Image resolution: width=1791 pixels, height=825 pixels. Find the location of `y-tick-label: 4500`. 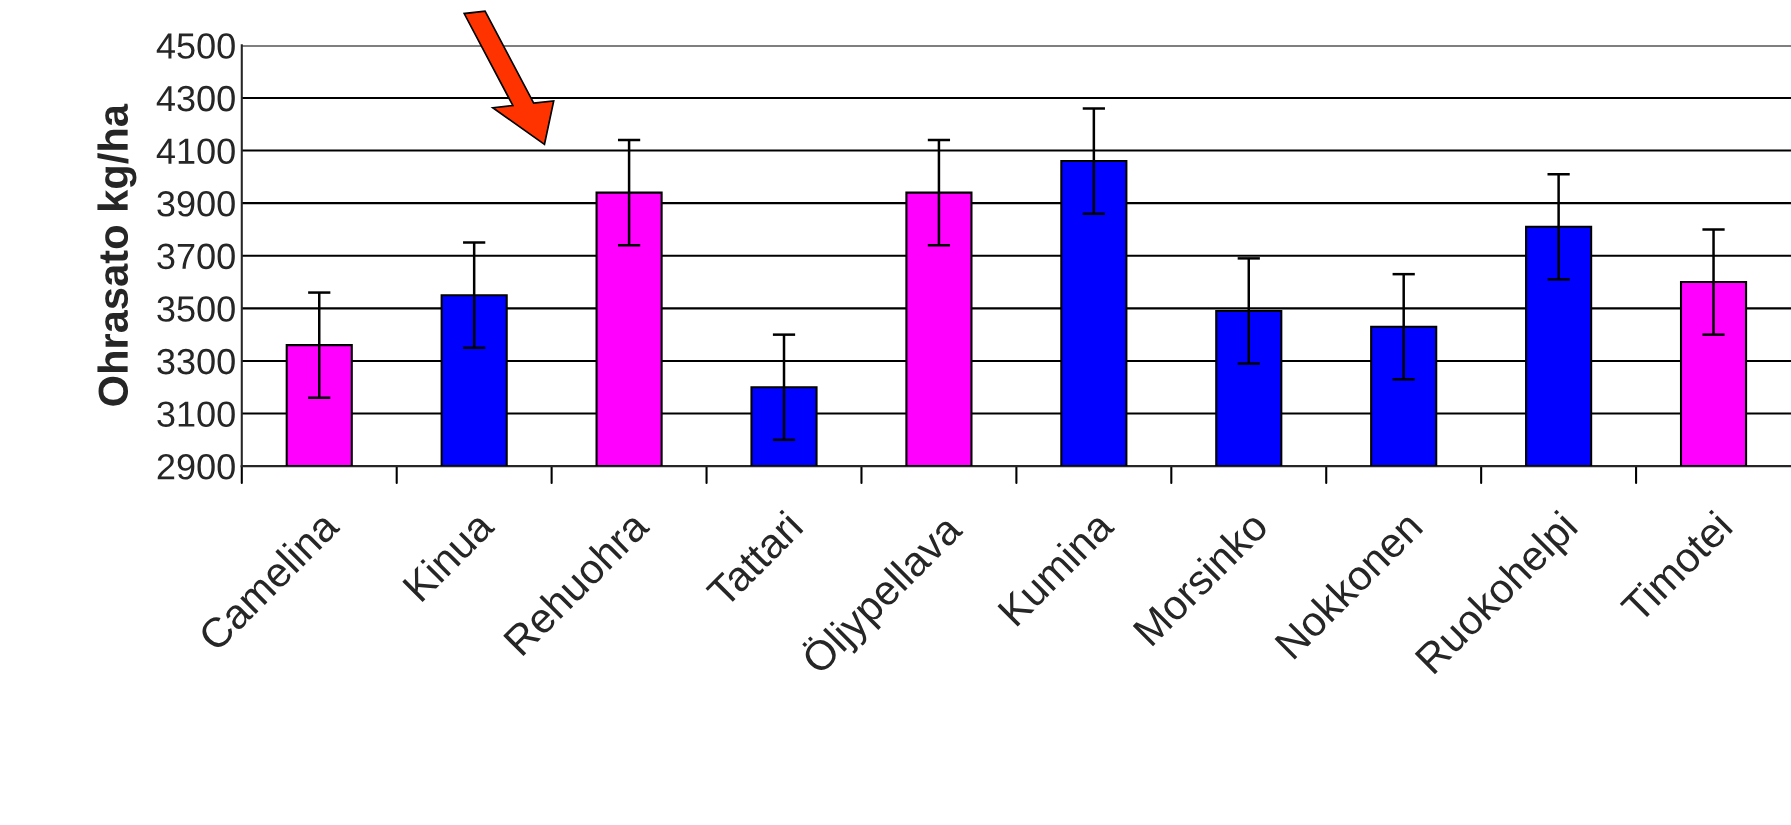

y-tick-label: 4500 is located at coordinates (195, 46).